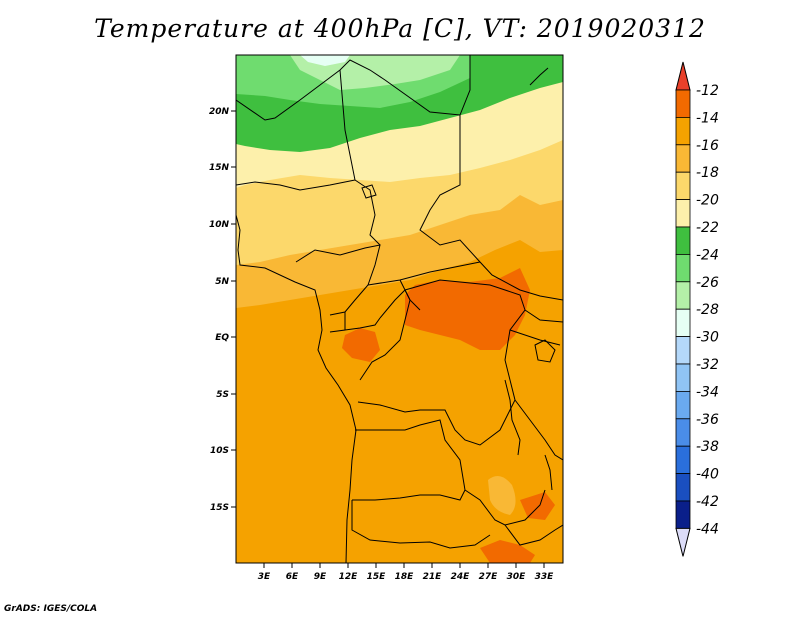 The height and width of the screenshot is (618, 800). What do you see at coordinates (707, 255) in the screenshot?
I see `colorbar-label: -24` at bounding box center [707, 255].